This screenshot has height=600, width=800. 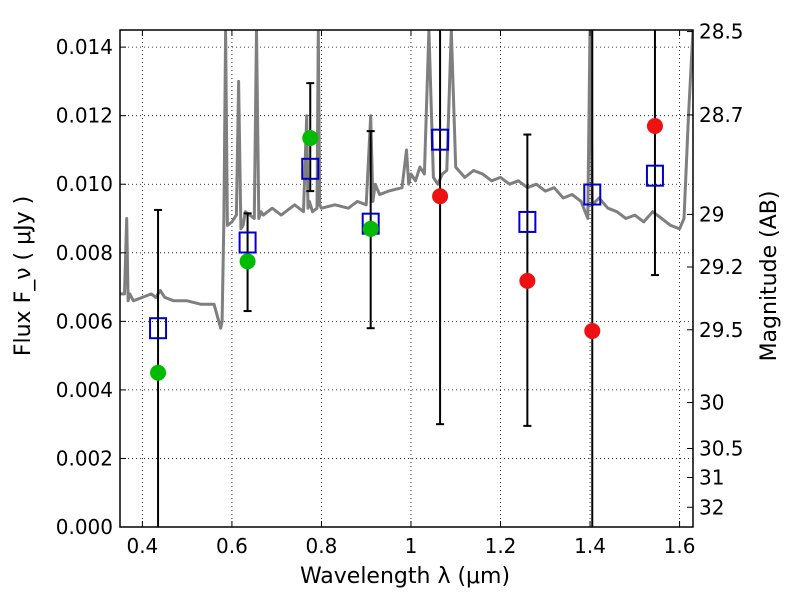 I want to click on y-tick-label: 0.004, so click(x=84, y=390).